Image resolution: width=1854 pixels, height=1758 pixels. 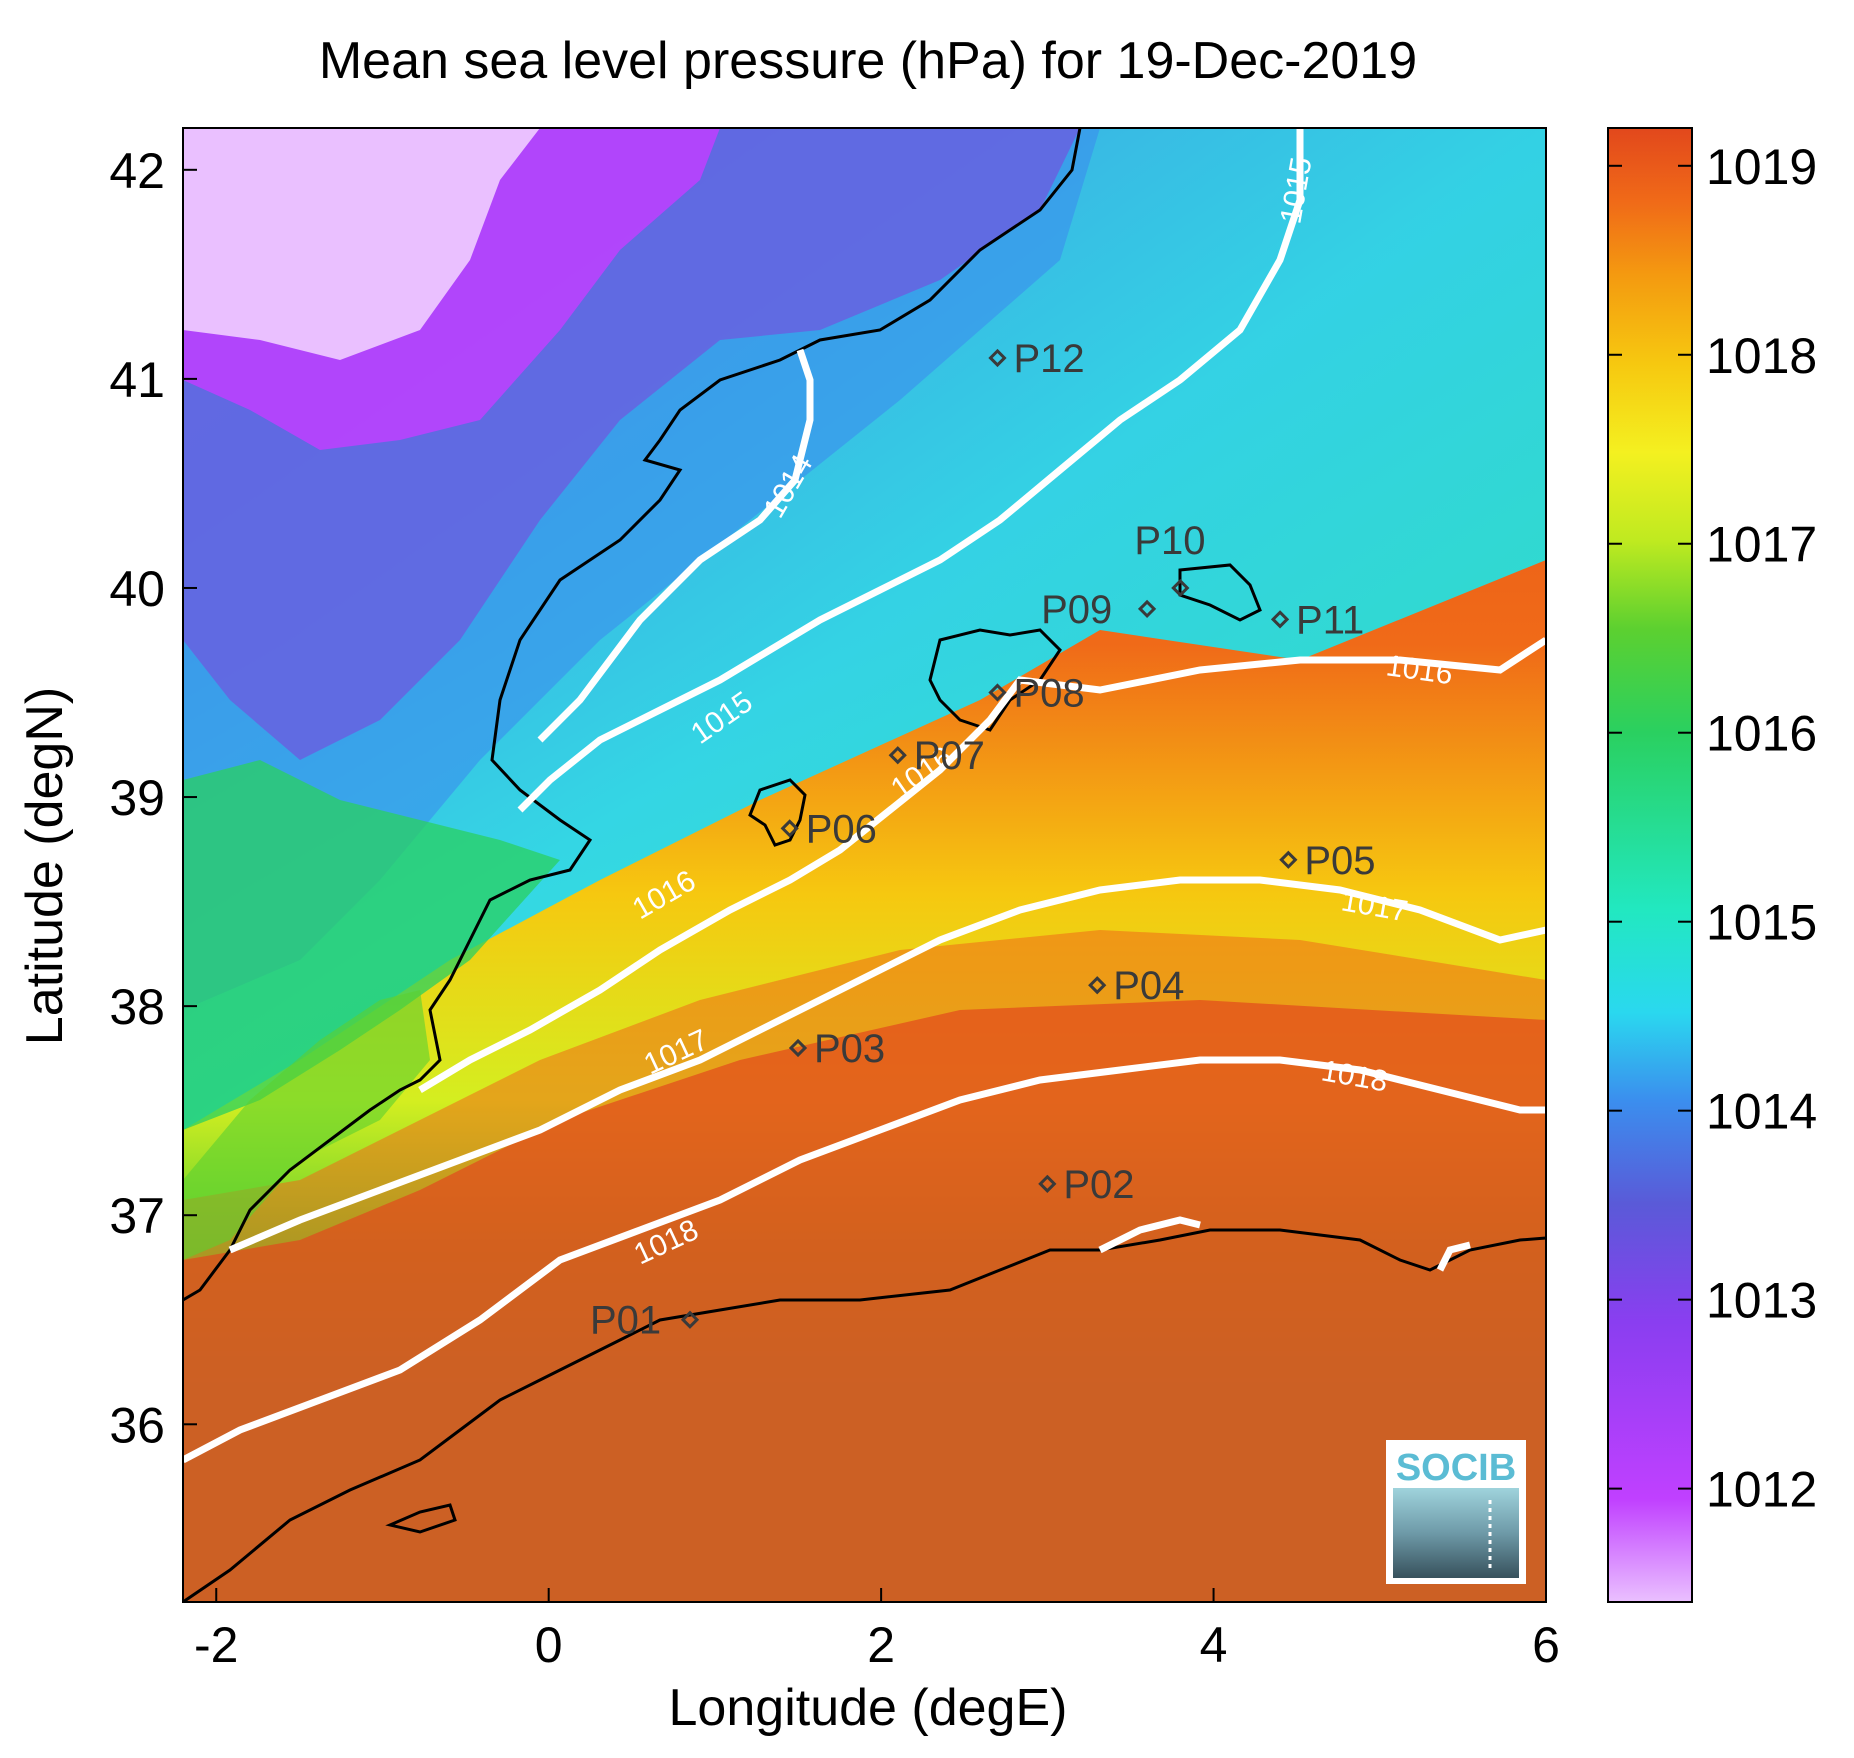 I want to click on x-tick-label: 4, so click(x=1214, y=1645).